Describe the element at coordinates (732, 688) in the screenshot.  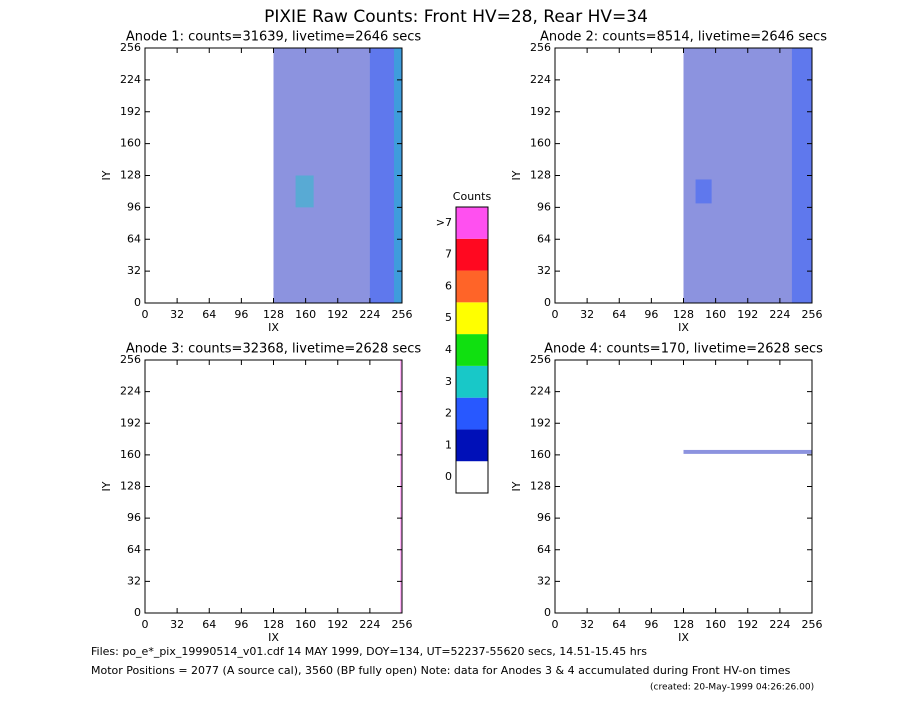
I see `footer-created: (created: 20-May-1999 04:26:26.00)` at that location.